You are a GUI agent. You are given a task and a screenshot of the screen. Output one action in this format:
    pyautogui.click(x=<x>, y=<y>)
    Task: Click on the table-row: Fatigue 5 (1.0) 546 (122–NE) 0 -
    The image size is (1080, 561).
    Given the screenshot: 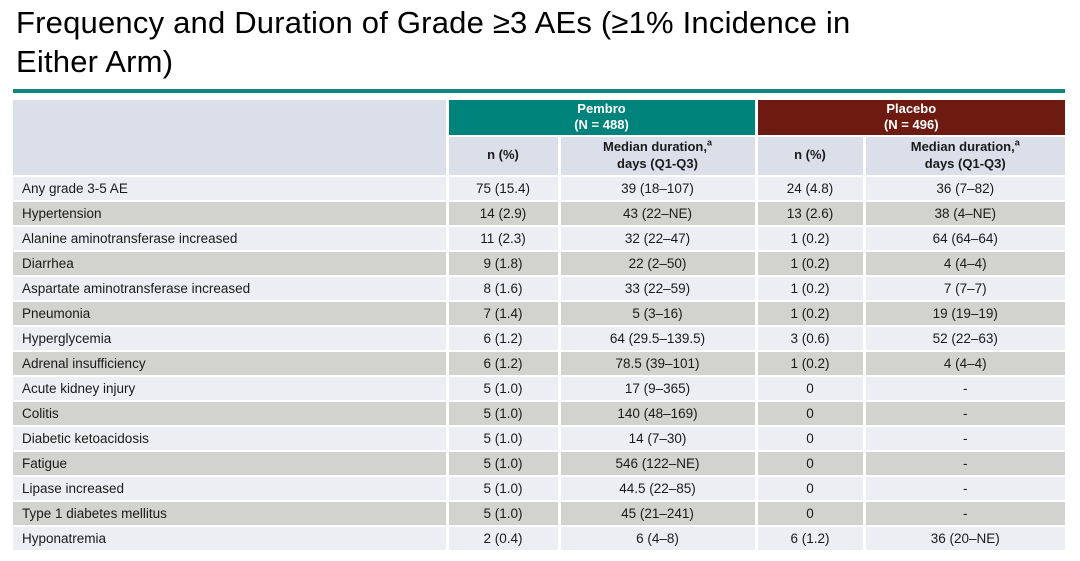 What is the action you would take?
    pyautogui.click(x=539, y=463)
    